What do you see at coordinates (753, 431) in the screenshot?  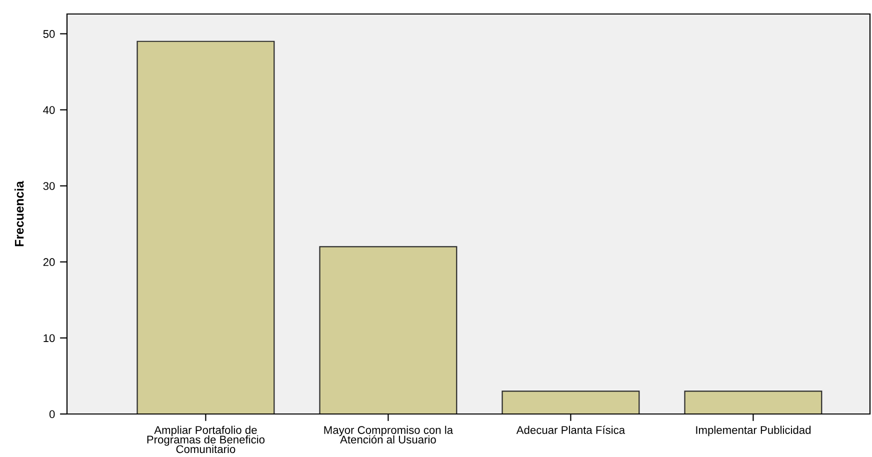 I see `x-tick-label: Implementar Publicidad` at bounding box center [753, 431].